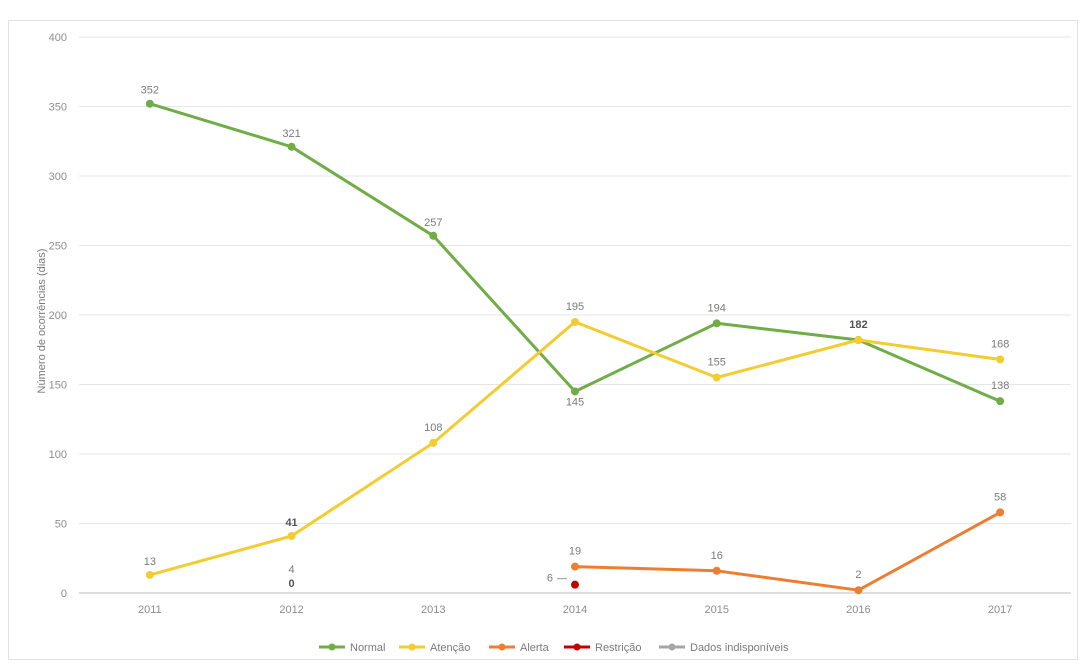 Image resolution: width=1086 pixels, height=666 pixels. I want to click on point-restricao, so click(575, 584).